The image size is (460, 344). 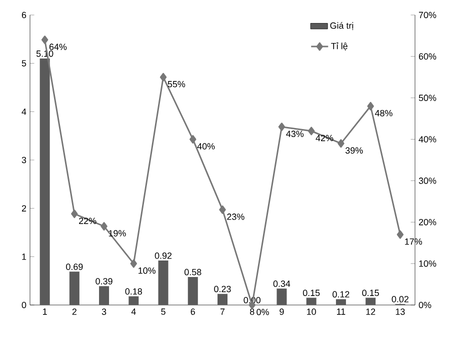 I want to click on y-tick-label: 1, so click(x=24, y=257).